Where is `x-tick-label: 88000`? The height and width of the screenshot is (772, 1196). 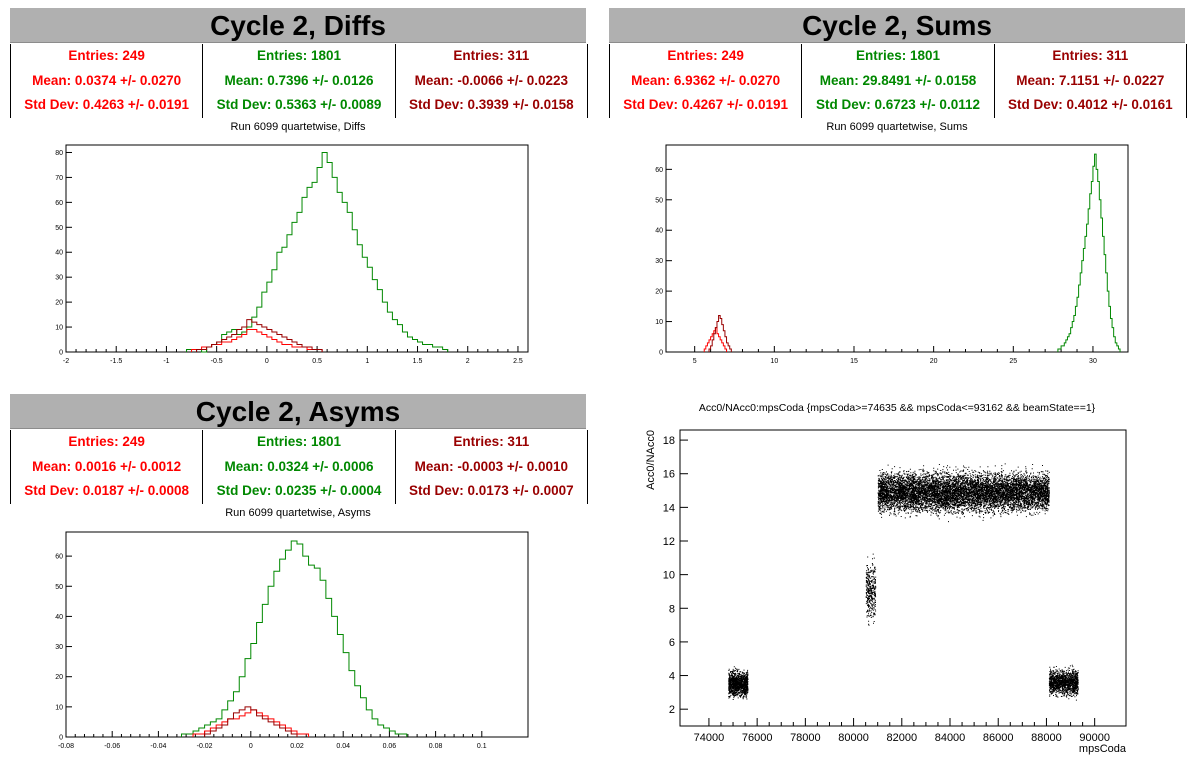 x-tick-label: 88000 is located at coordinates (1046, 738).